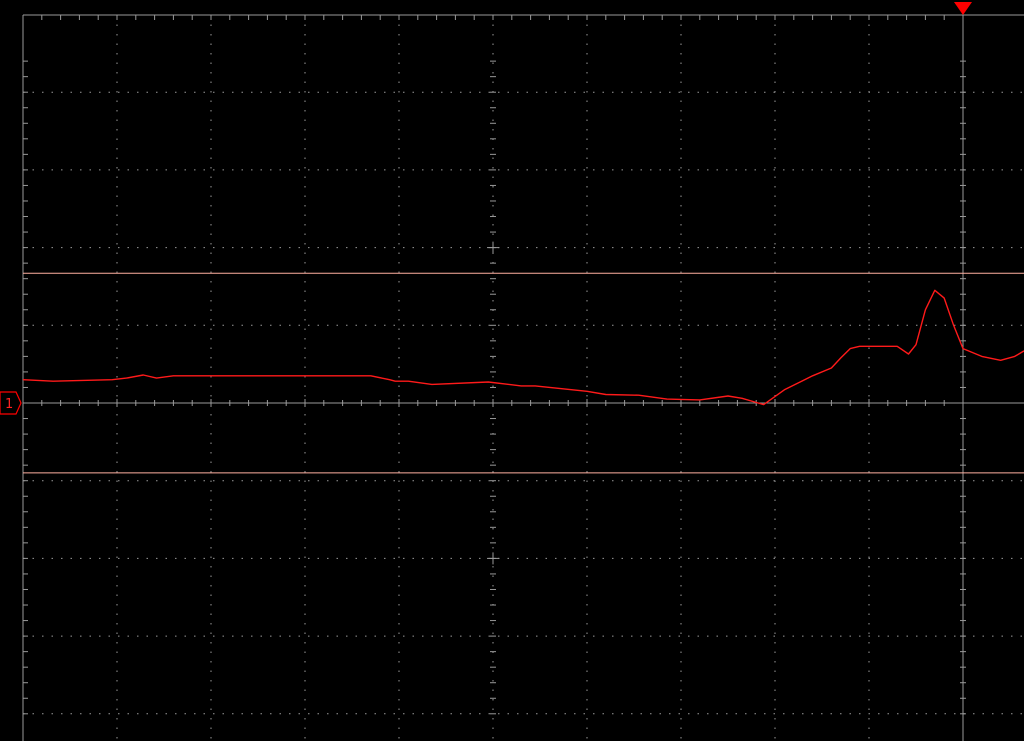  I want to click on trigger-position-triangle-icon, so click(963, 8).